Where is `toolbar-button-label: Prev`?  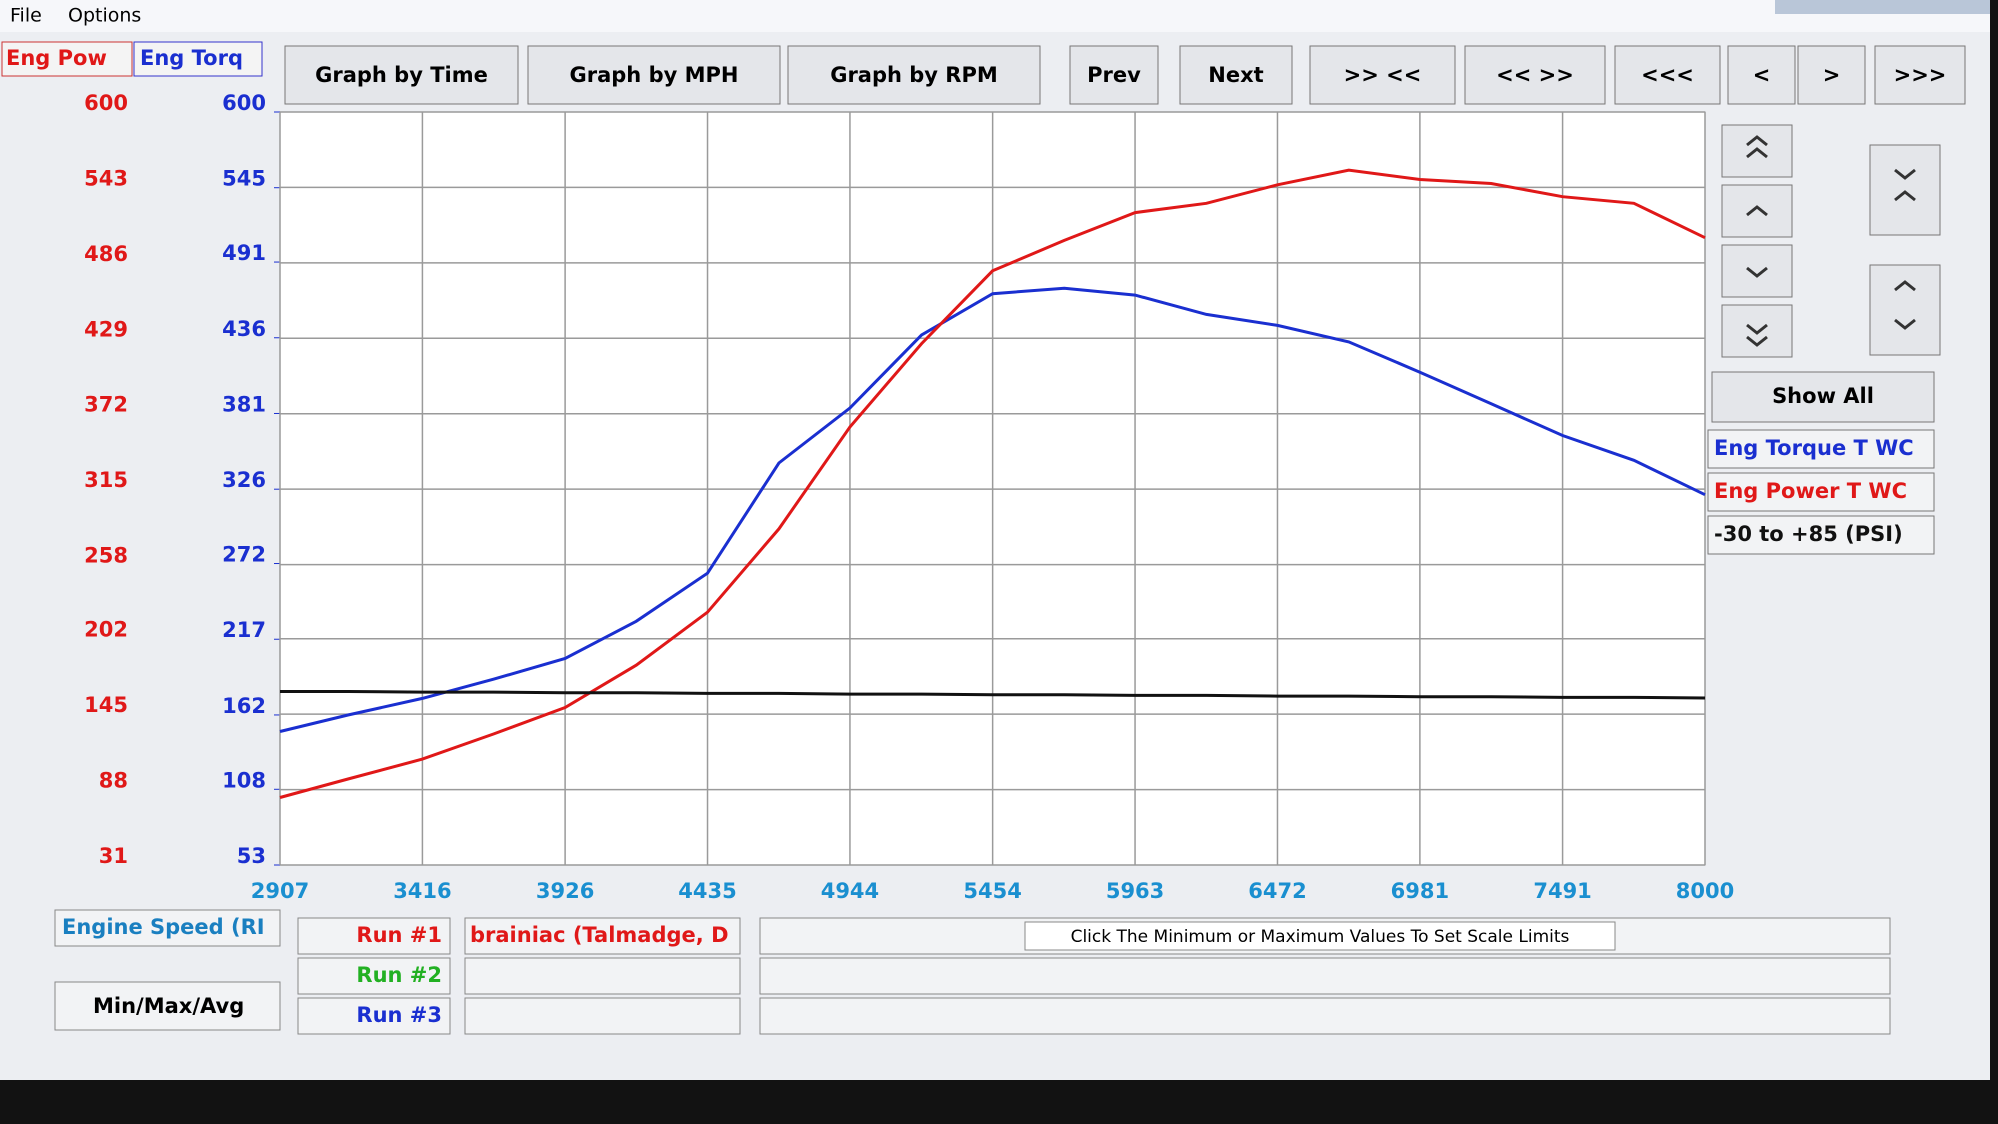
toolbar-button-label: Prev is located at coordinates (1114, 75).